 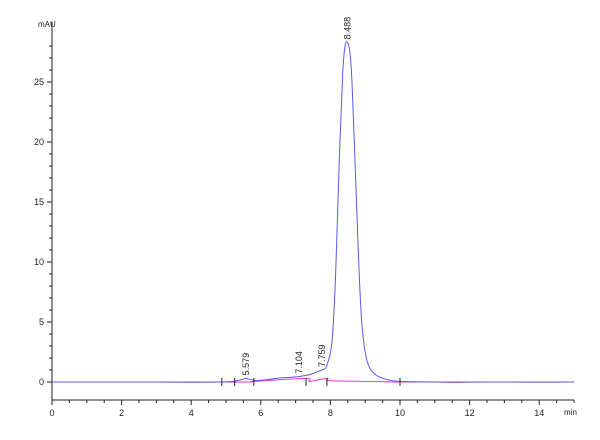 I want to click on integration-baseline-line, so click(x=313, y=380).